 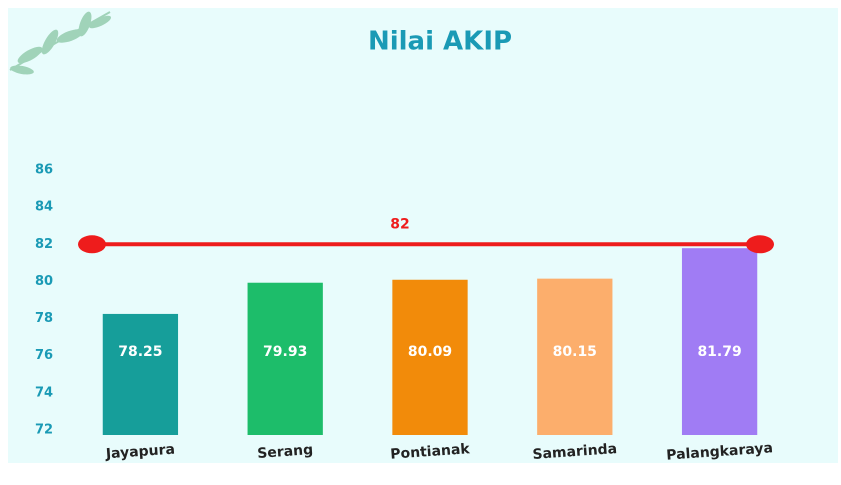 What do you see at coordinates (285, 352) in the screenshot?
I see `value-label: 79.93` at bounding box center [285, 352].